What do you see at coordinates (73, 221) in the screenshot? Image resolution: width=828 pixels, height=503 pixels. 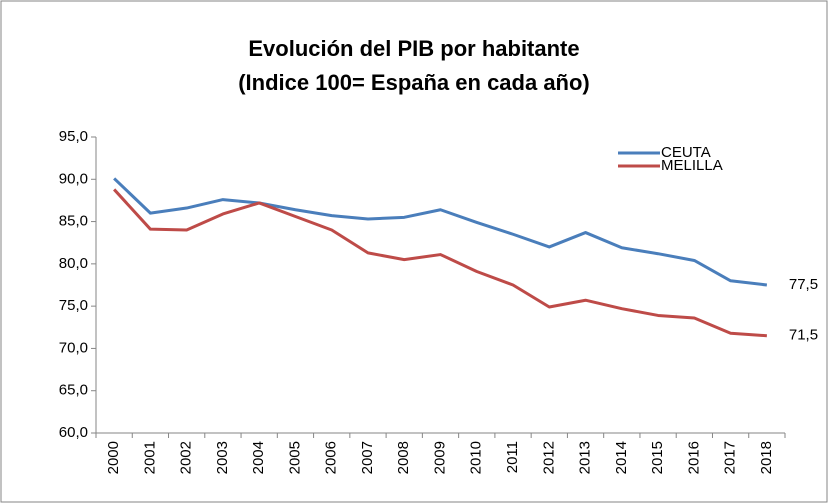 I see `y-tick-label: 85,0` at bounding box center [73, 221].